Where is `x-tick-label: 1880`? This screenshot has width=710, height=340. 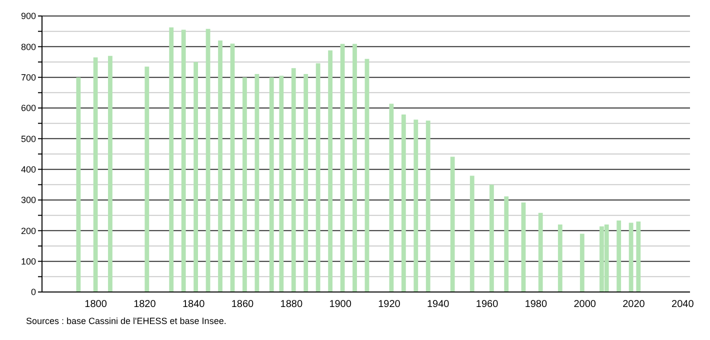 x-tick-label: 1880 is located at coordinates (291, 304).